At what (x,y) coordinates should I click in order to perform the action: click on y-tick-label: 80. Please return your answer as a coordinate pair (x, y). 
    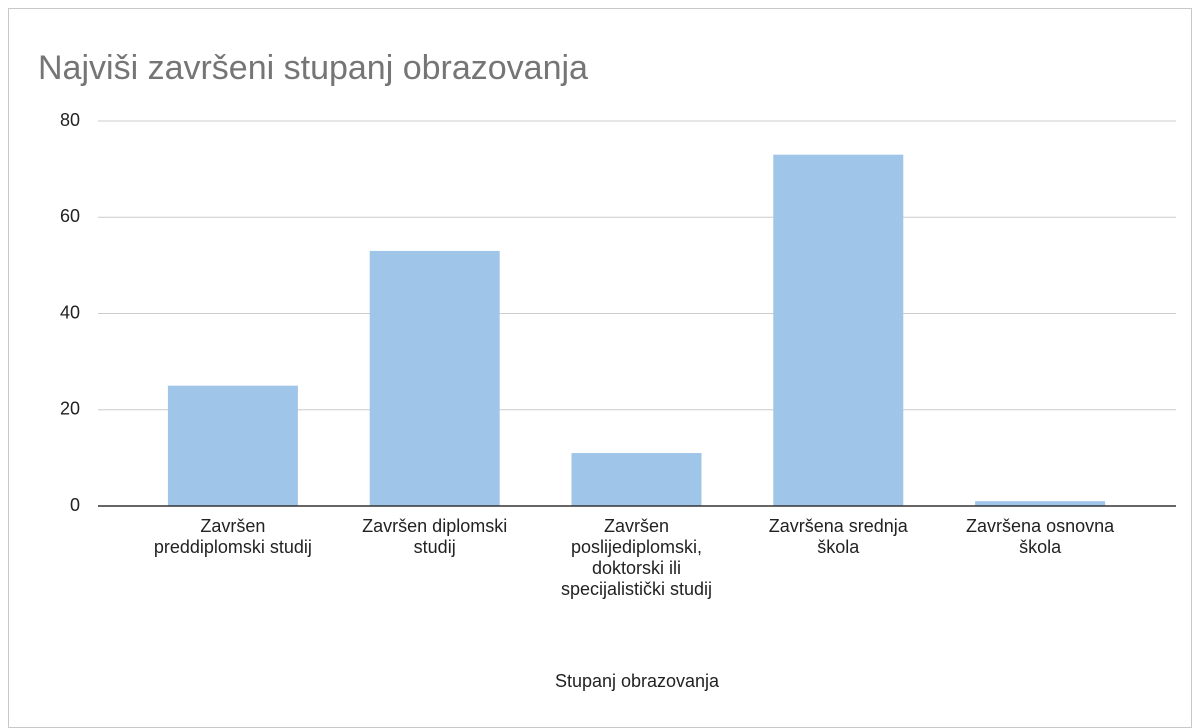
    Looking at the image, I should click on (70, 120).